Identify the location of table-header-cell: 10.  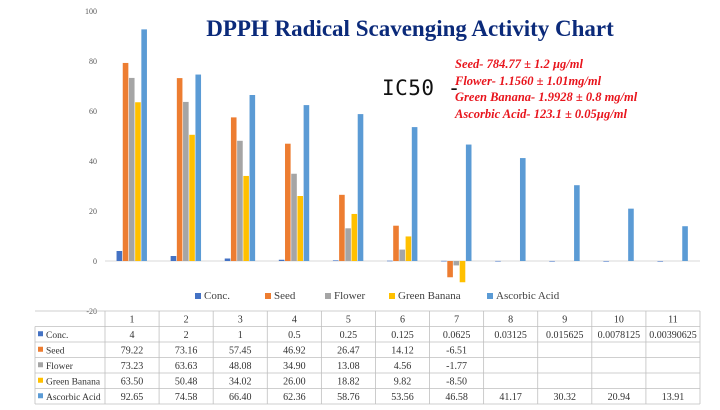
(619, 320).